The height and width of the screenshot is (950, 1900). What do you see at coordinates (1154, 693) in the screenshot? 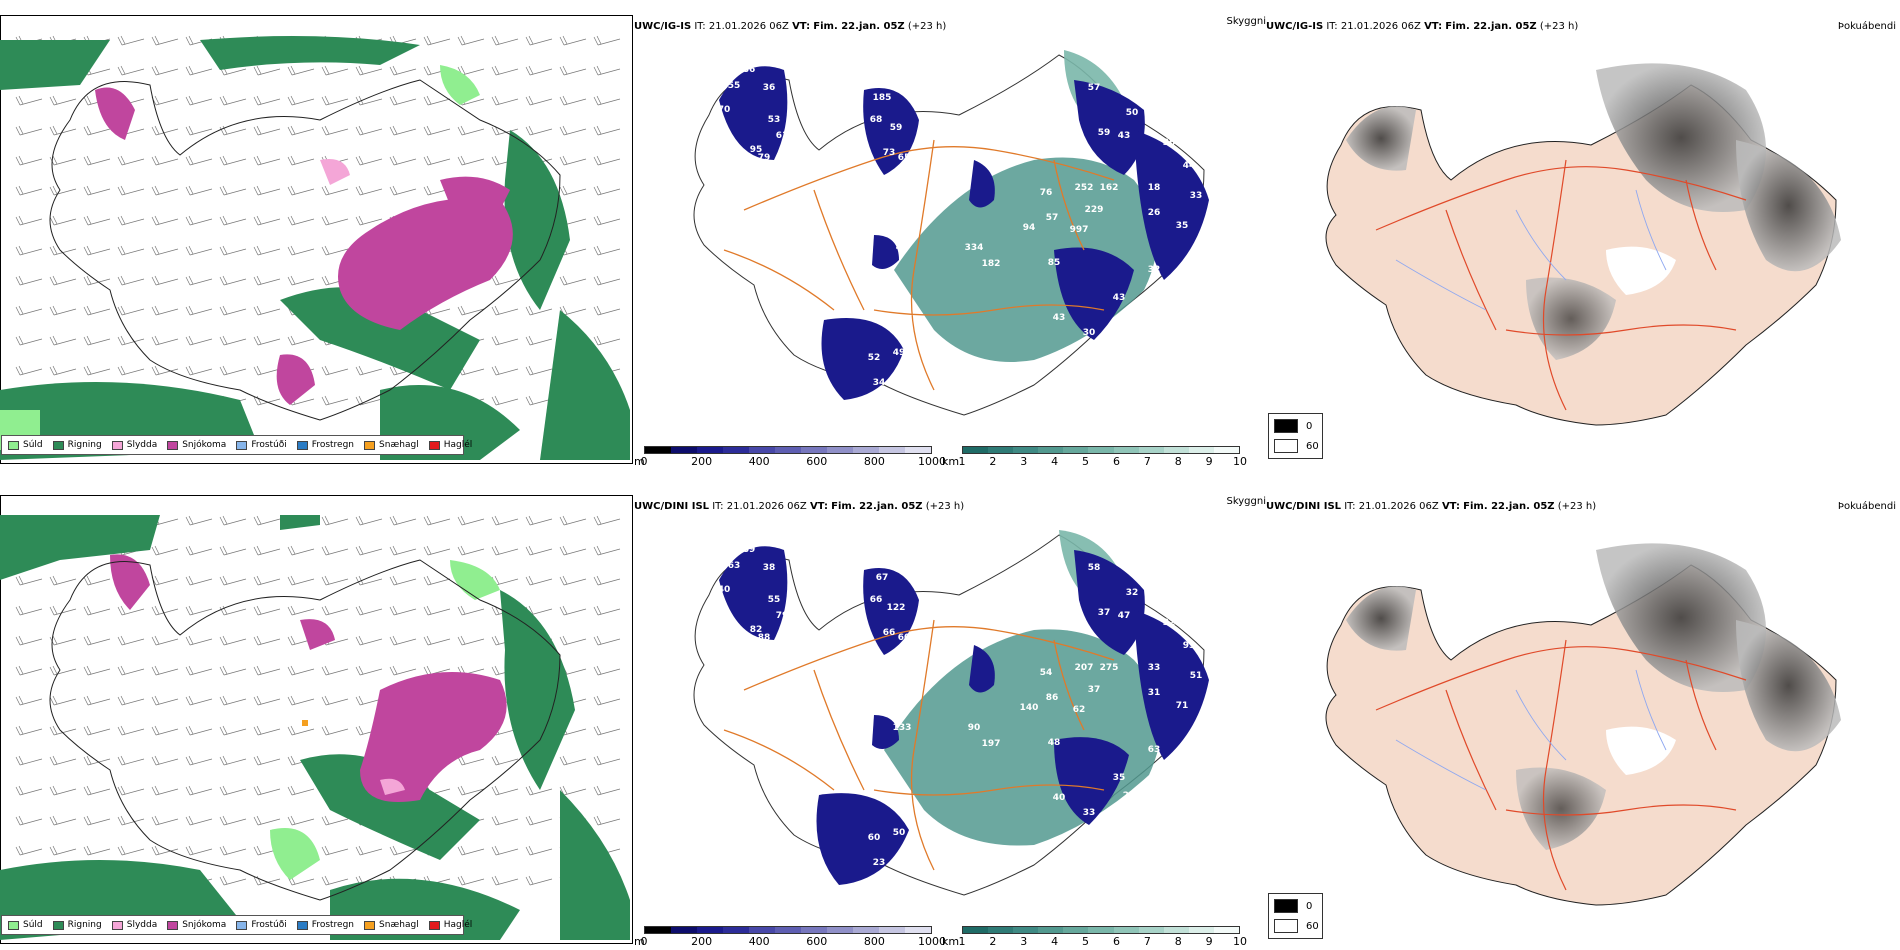
I see `visibility-value-label: 31` at bounding box center [1154, 693].